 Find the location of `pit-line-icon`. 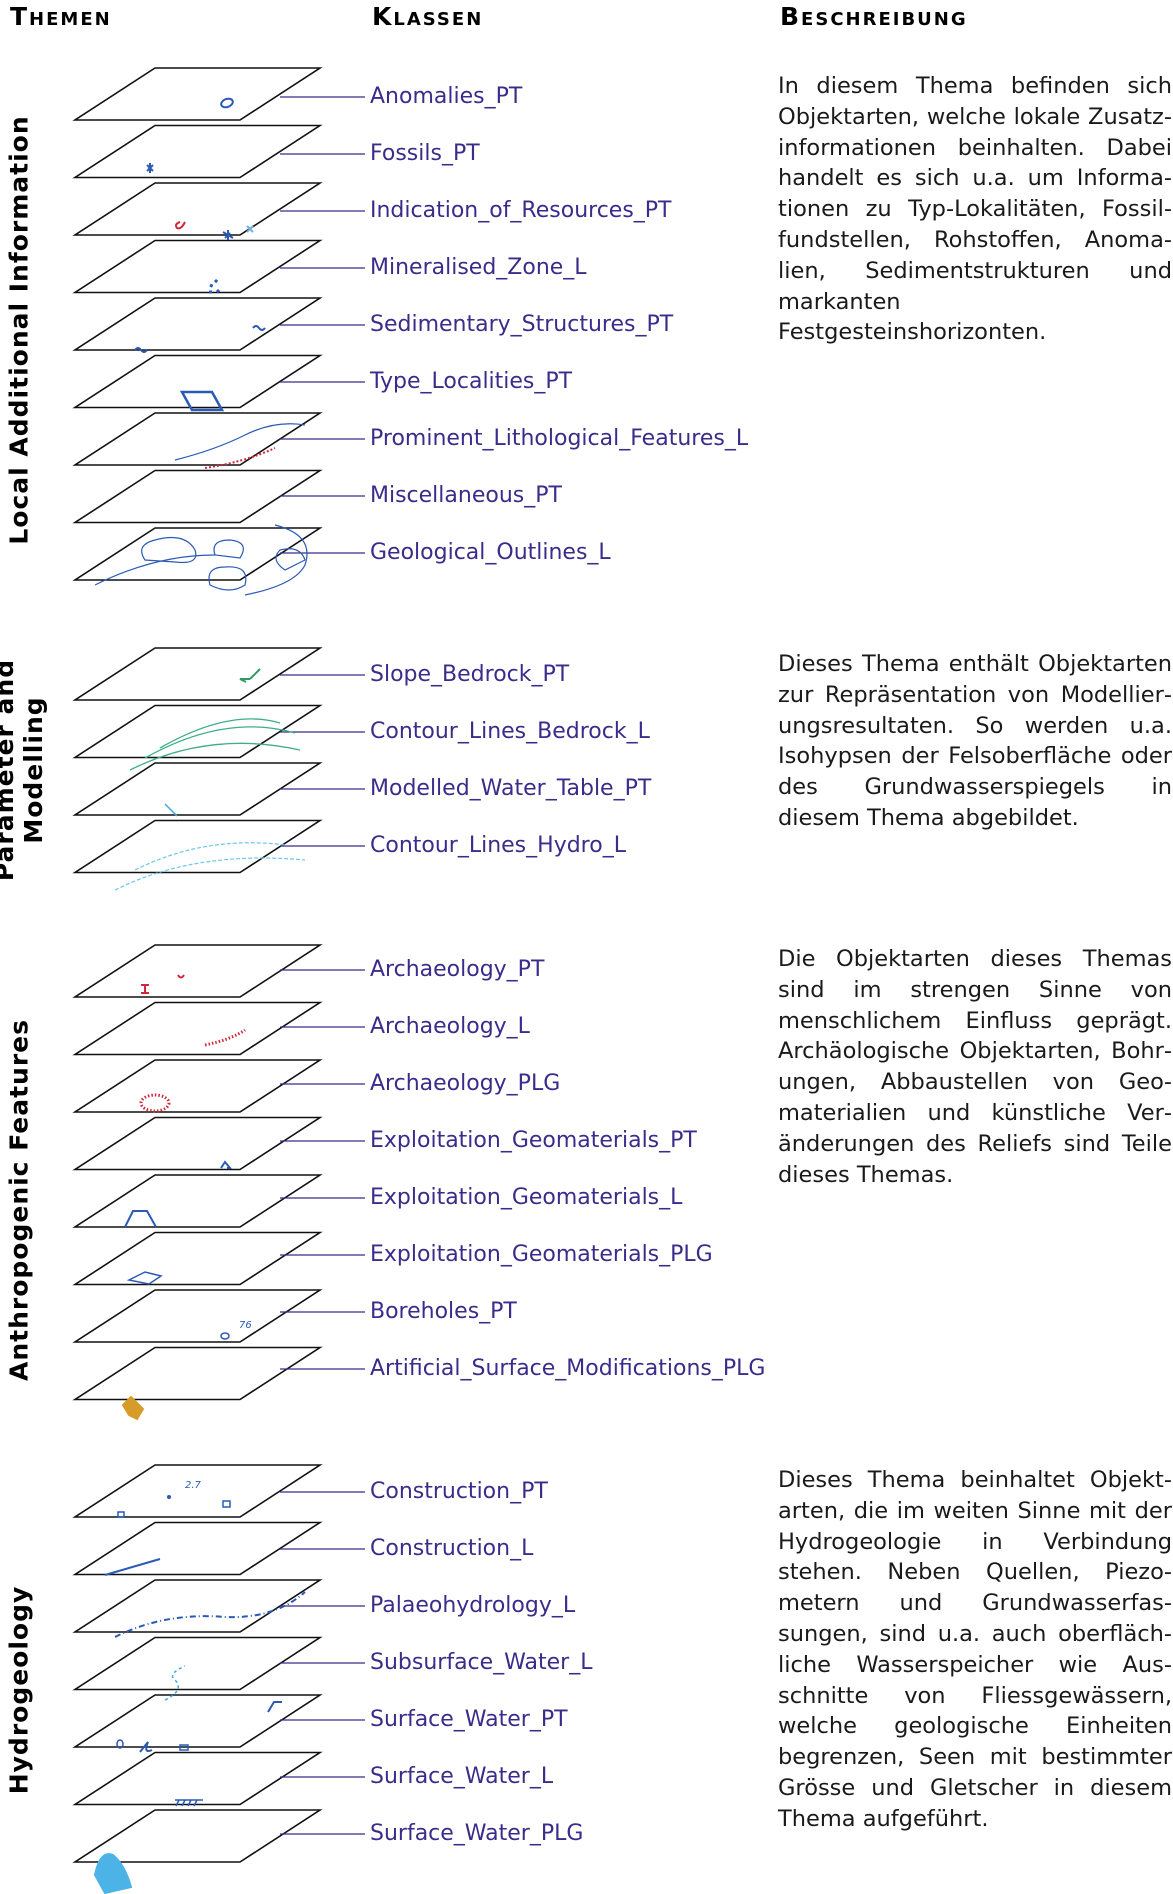

pit-line-icon is located at coordinates (140, 1219).